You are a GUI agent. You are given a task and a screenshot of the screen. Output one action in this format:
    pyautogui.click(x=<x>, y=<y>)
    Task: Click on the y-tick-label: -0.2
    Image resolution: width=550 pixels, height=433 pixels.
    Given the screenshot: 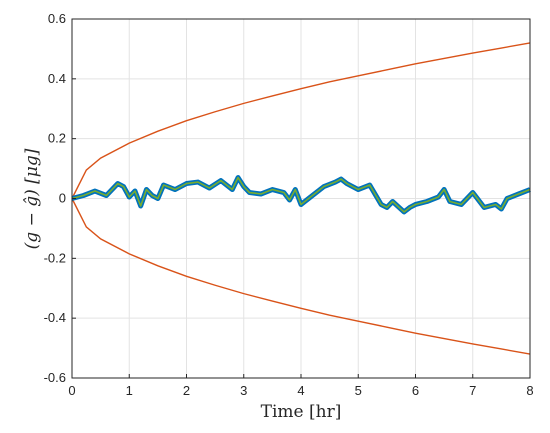 What is the action you would take?
    pyautogui.click(x=55, y=257)
    